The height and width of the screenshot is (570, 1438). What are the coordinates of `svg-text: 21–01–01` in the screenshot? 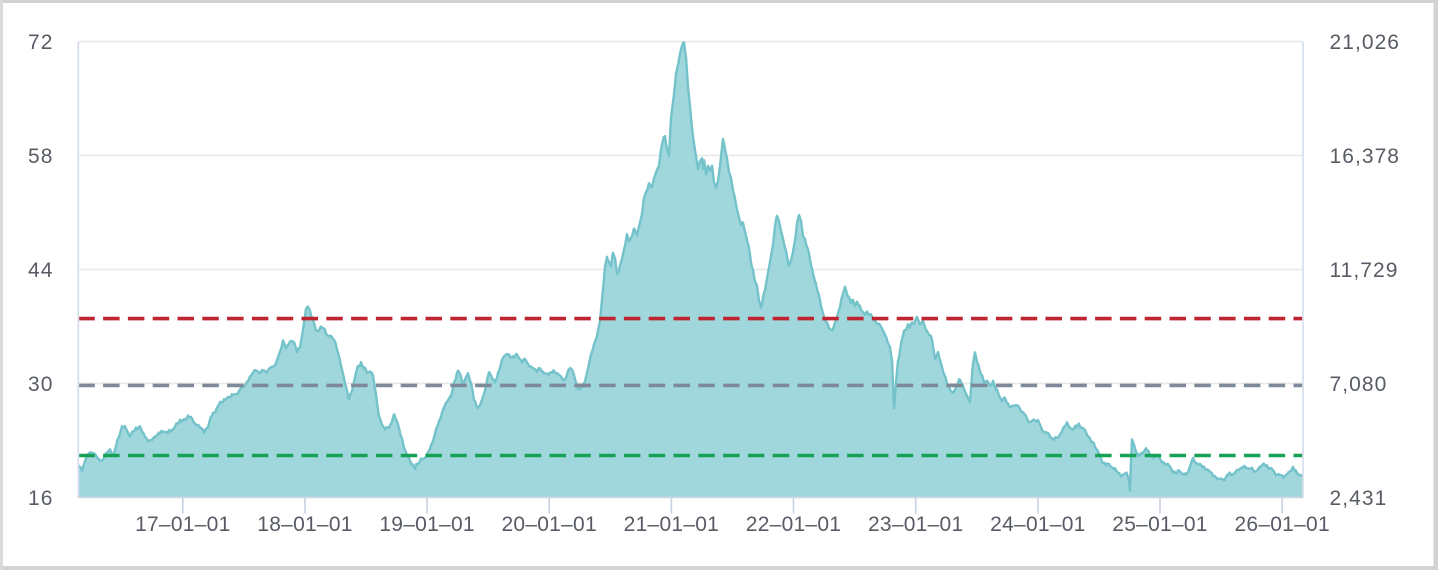 It's located at (671, 524).